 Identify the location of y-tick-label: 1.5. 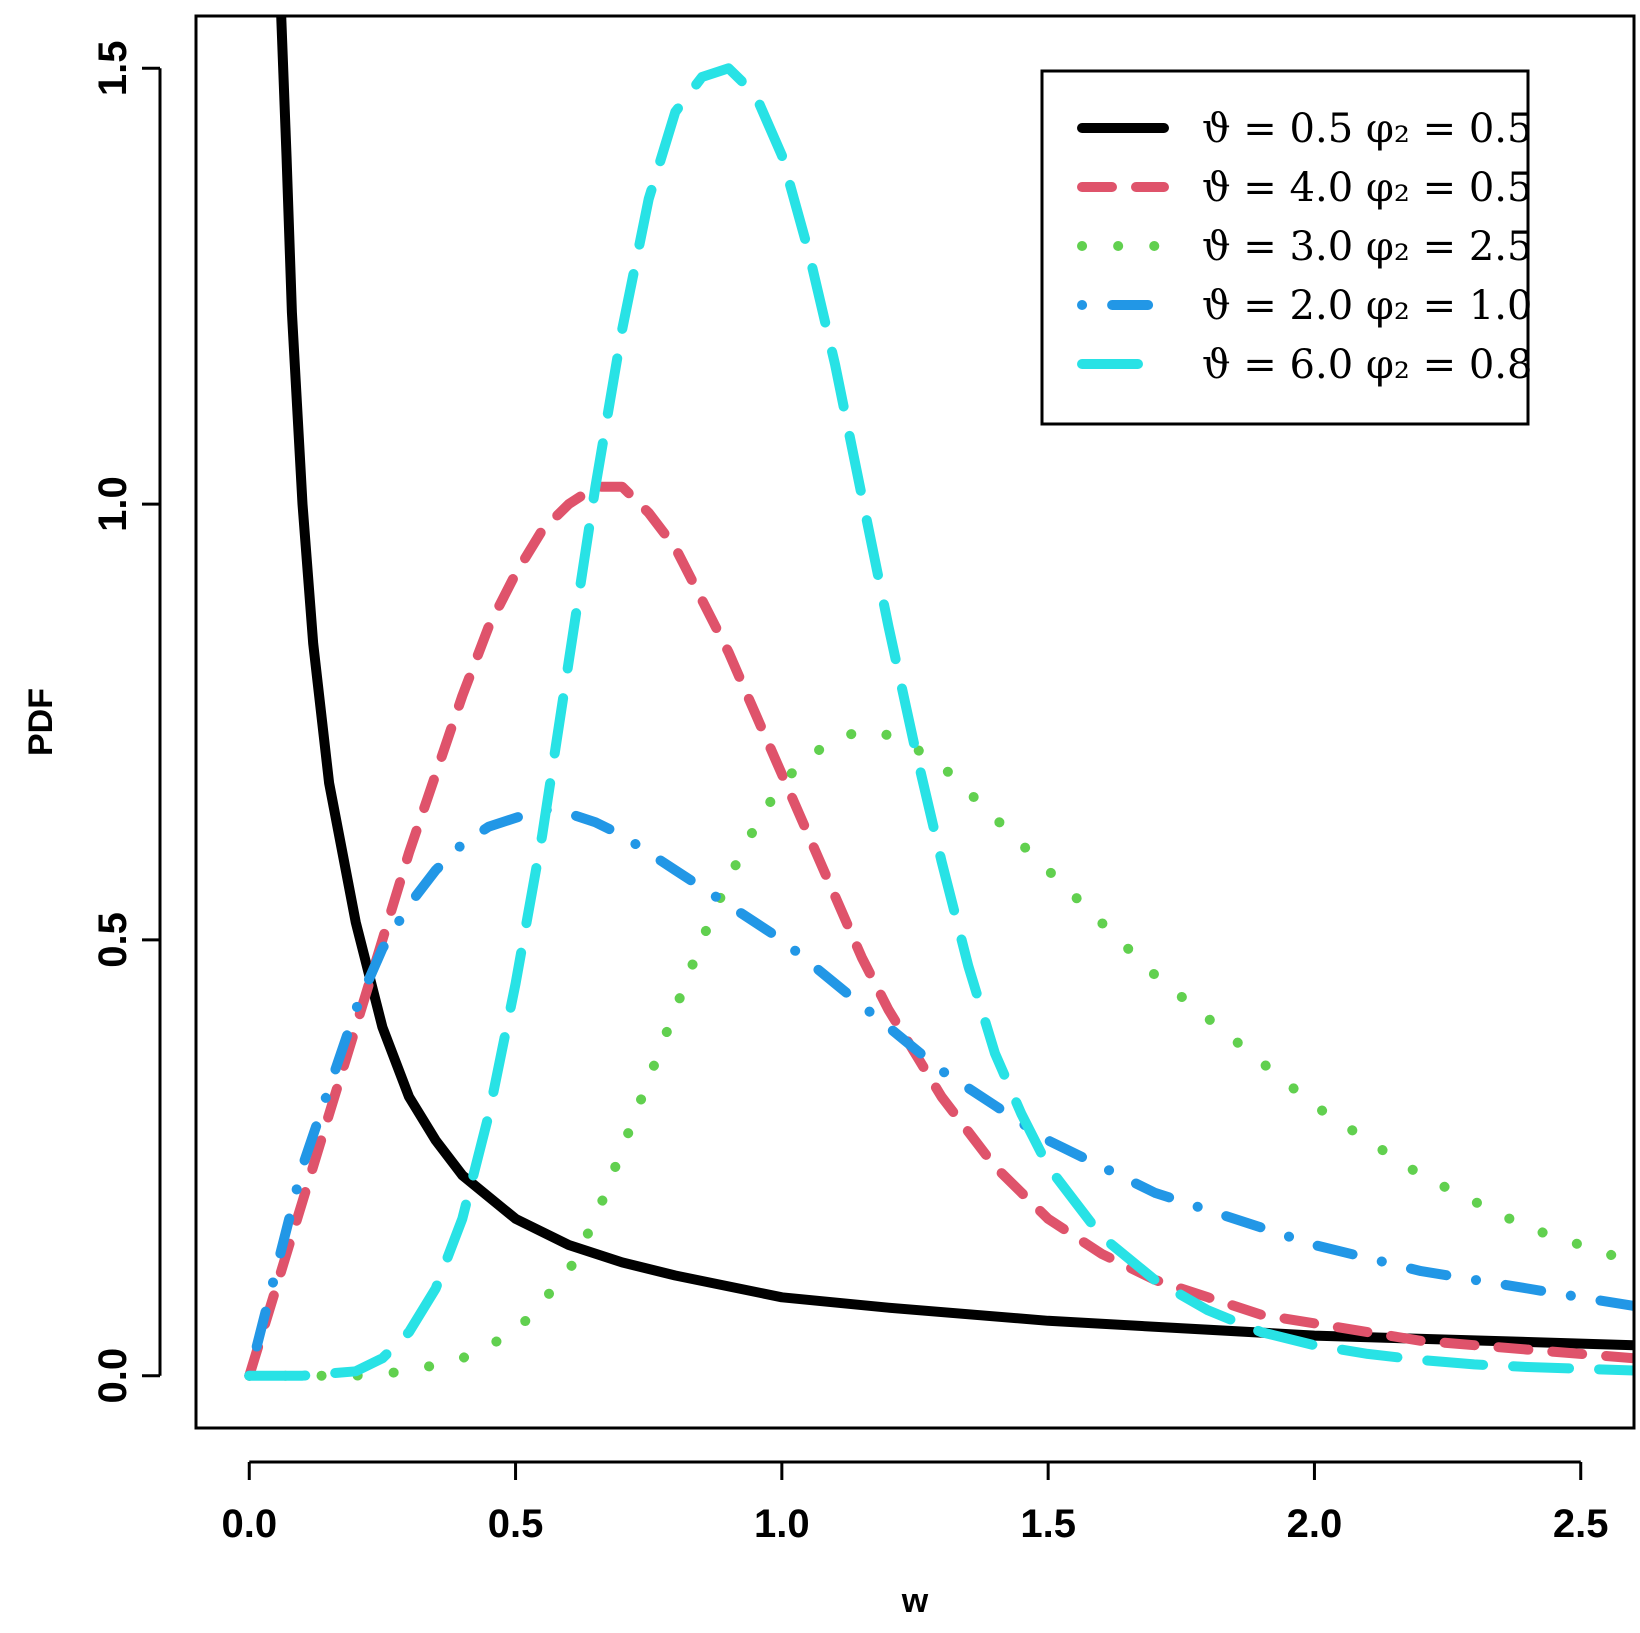
(113, 68).